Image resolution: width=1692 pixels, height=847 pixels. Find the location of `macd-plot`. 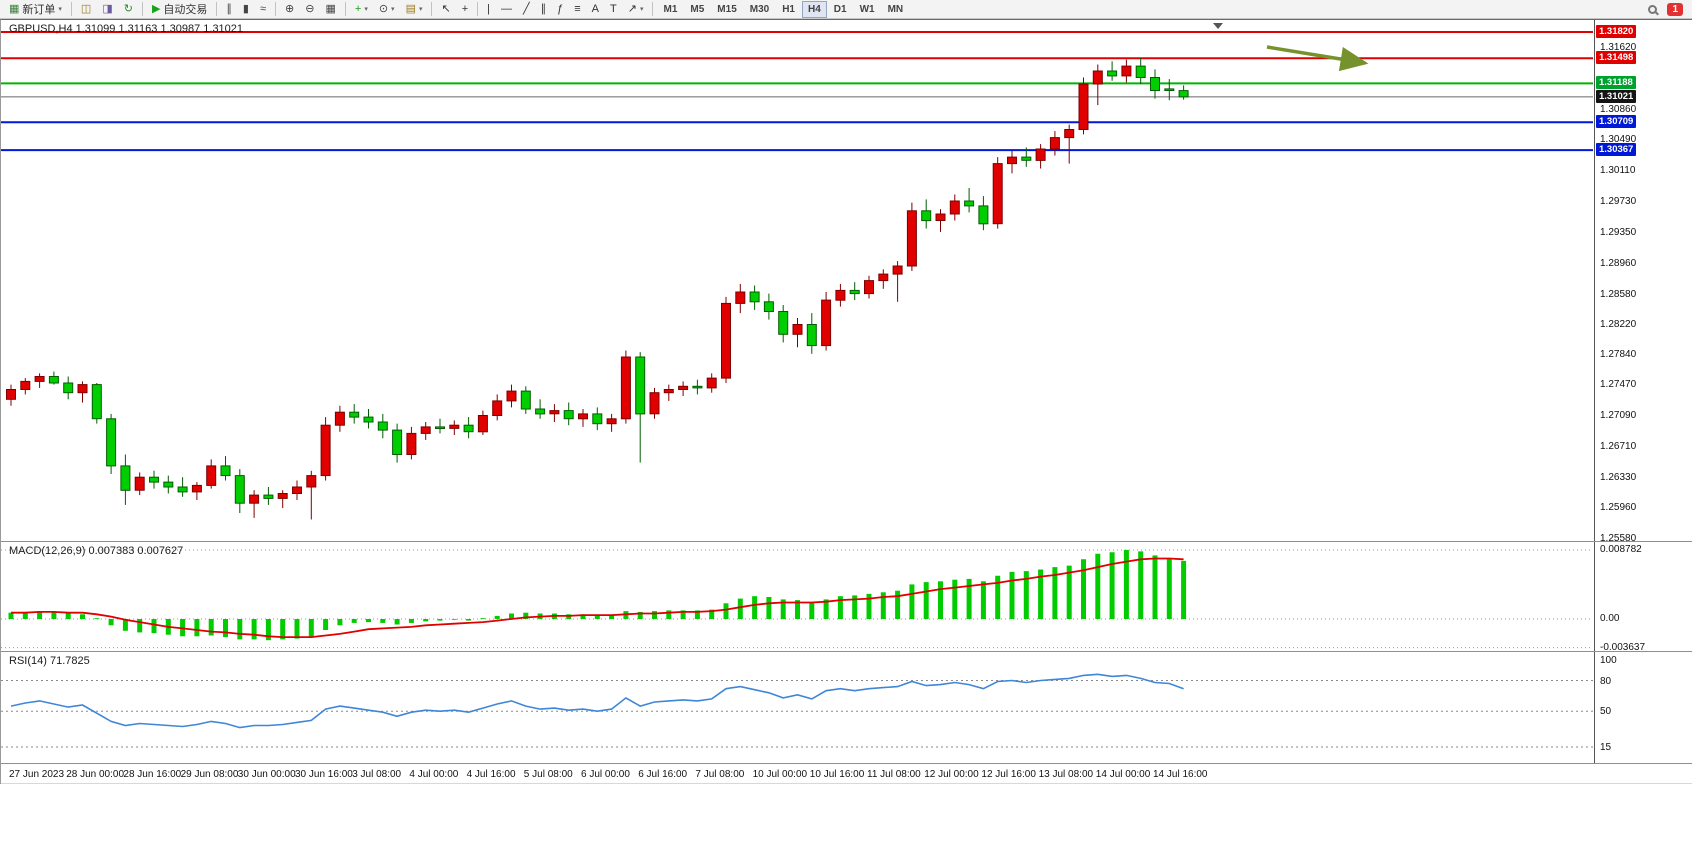

macd-plot is located at coordinates (797, 596).